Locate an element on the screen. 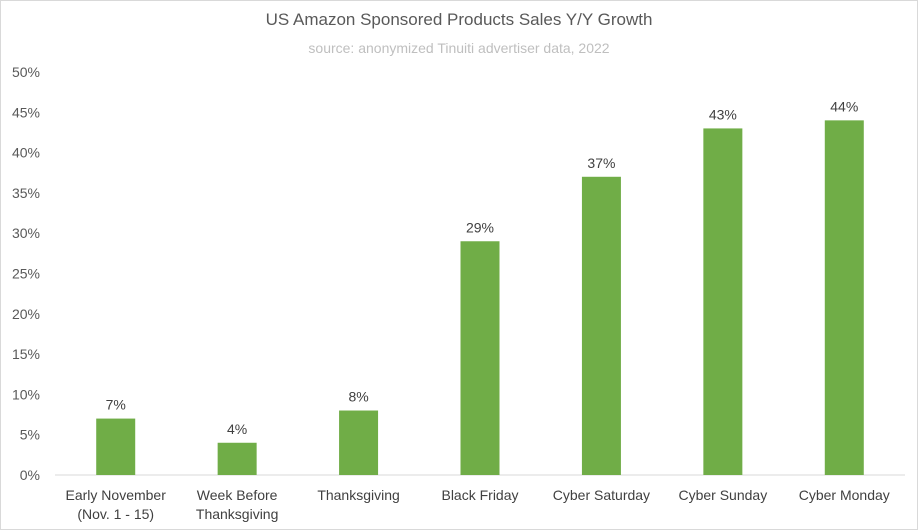  data-label: 7% is located at coordinates (116, 405).